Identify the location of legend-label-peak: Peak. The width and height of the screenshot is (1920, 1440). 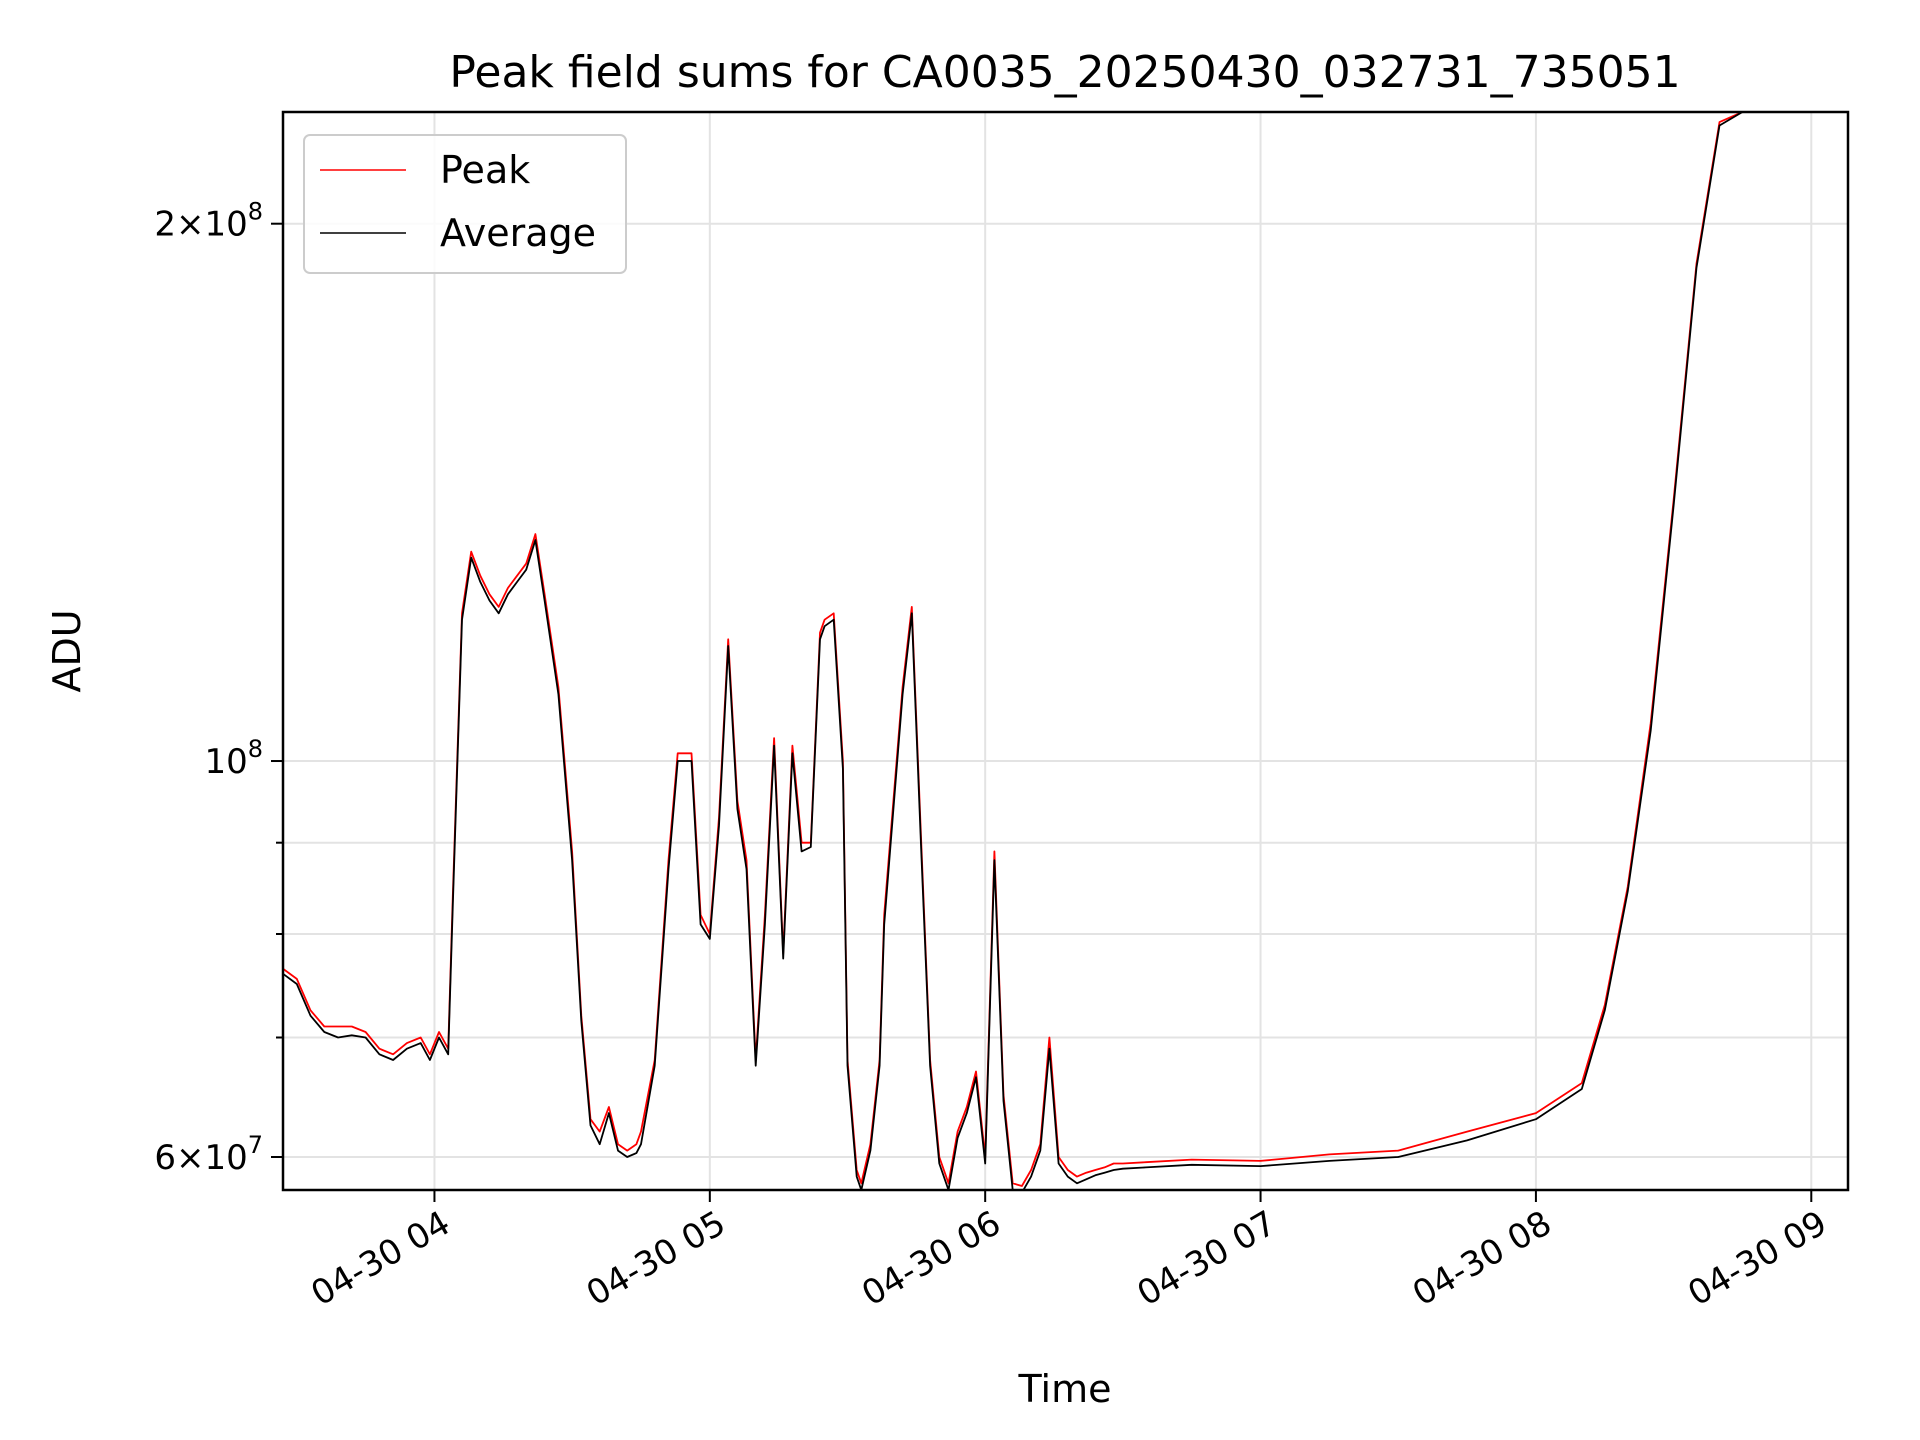
(485, 170).